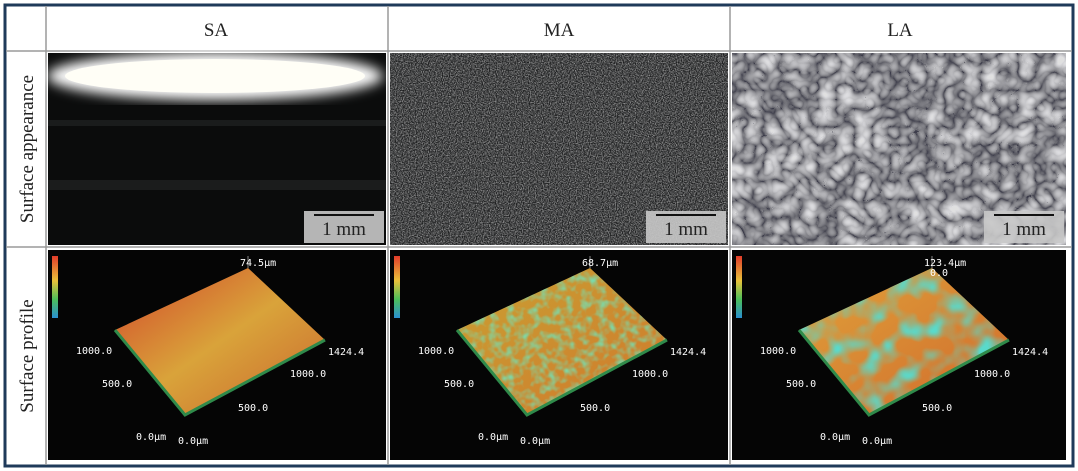 The width and height of the screenshot is (1078, 471). I want to click on column-header: SA, so click(216, 30).